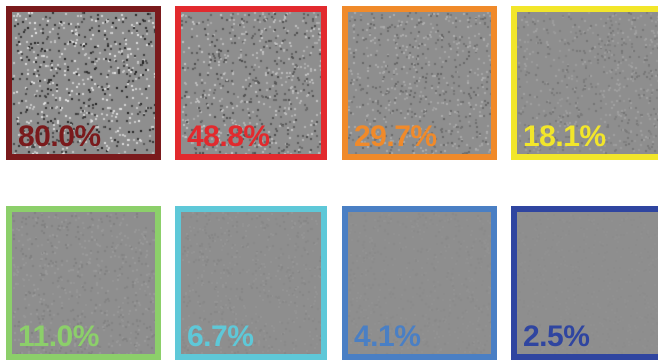 This screenshot has width=658, height=362. I want to click on contrast-panel-4: 18.1%, so click(584, 83).